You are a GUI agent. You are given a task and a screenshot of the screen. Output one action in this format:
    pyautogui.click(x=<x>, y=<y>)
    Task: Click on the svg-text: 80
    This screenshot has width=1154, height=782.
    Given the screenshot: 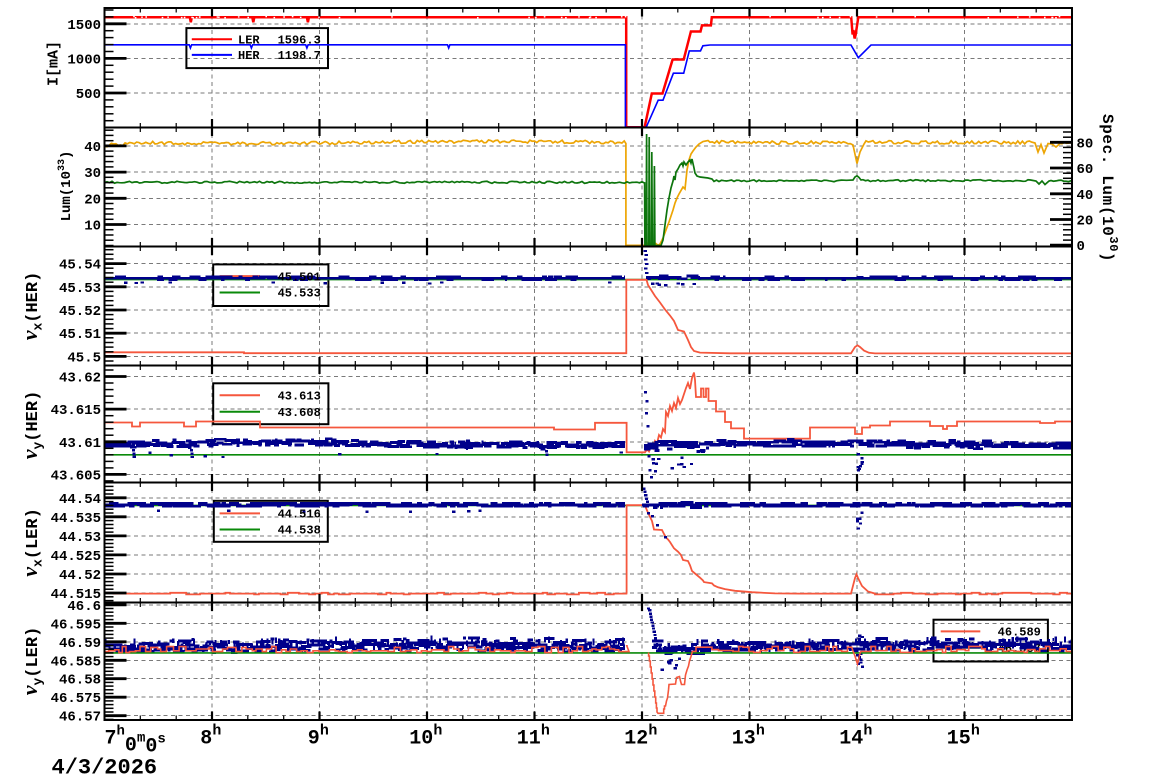 What is the action you would take?
    pyautogui.click(x=1085, y=144)
    